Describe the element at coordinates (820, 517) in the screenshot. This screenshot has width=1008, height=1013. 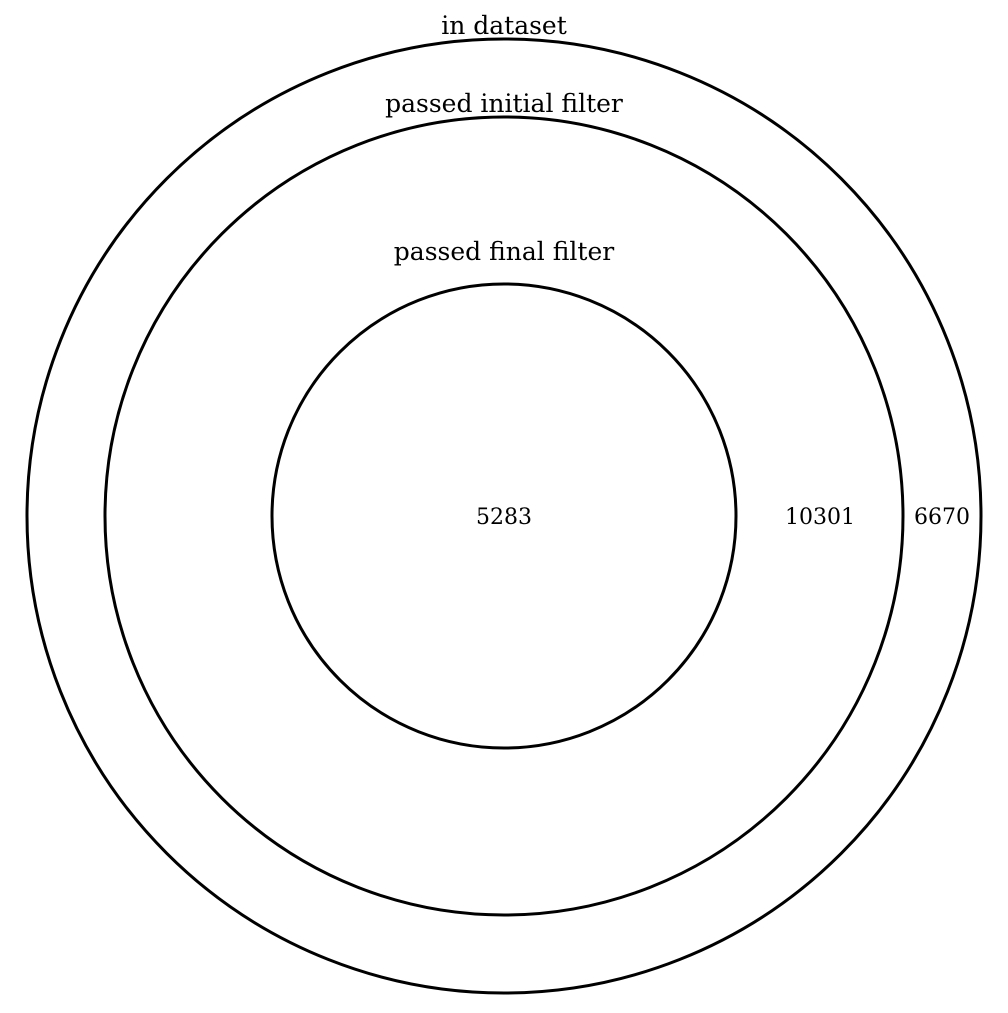
I see `count-passed-initial-filter: 10301` at that location.